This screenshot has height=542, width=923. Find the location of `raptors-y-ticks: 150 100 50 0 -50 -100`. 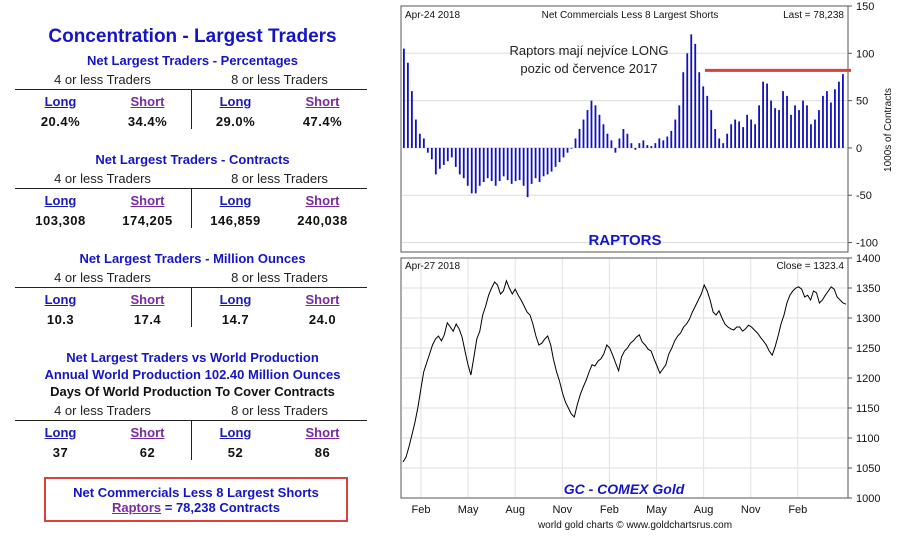

raptors-y-ticks: 150 100 50 0 -50 -100 is located at coordinates (863, 125).